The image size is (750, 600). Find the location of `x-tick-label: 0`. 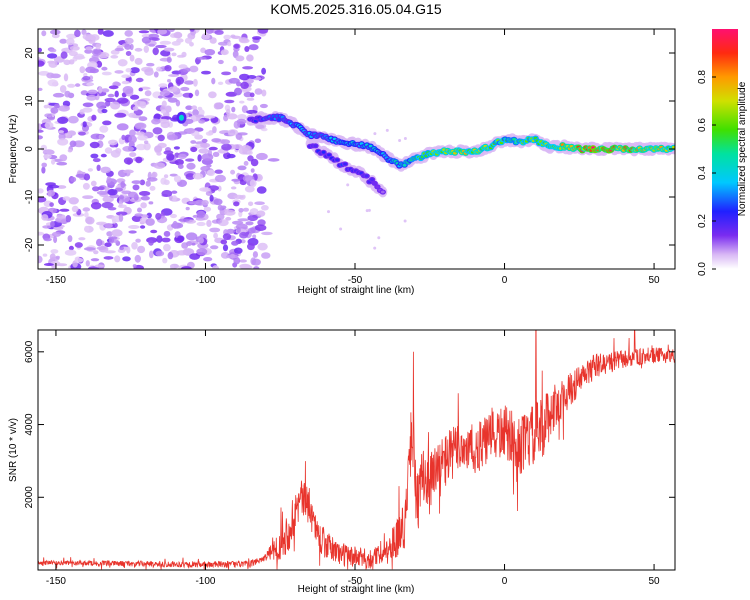

x-tick-label: 0 is located at coordinates (505, 581).